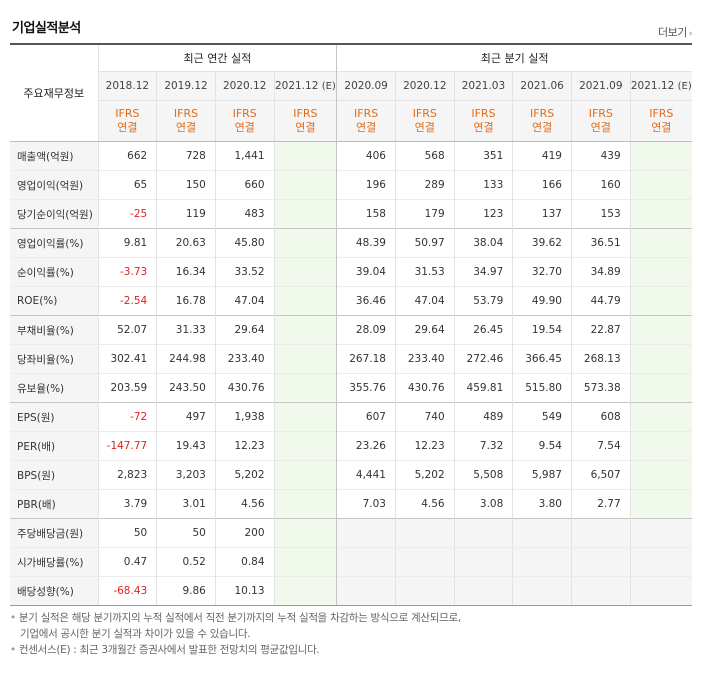 The width and height of the screenshot is (706, 673). Describe the element at coordinates (542, 243) in the screenshot. I see `table-cell: 39.62` at that location.